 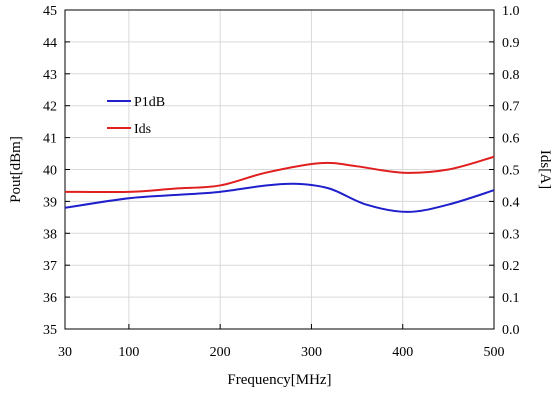 I want to click on legend: P1dB Ids, so click(x=136, y=116).